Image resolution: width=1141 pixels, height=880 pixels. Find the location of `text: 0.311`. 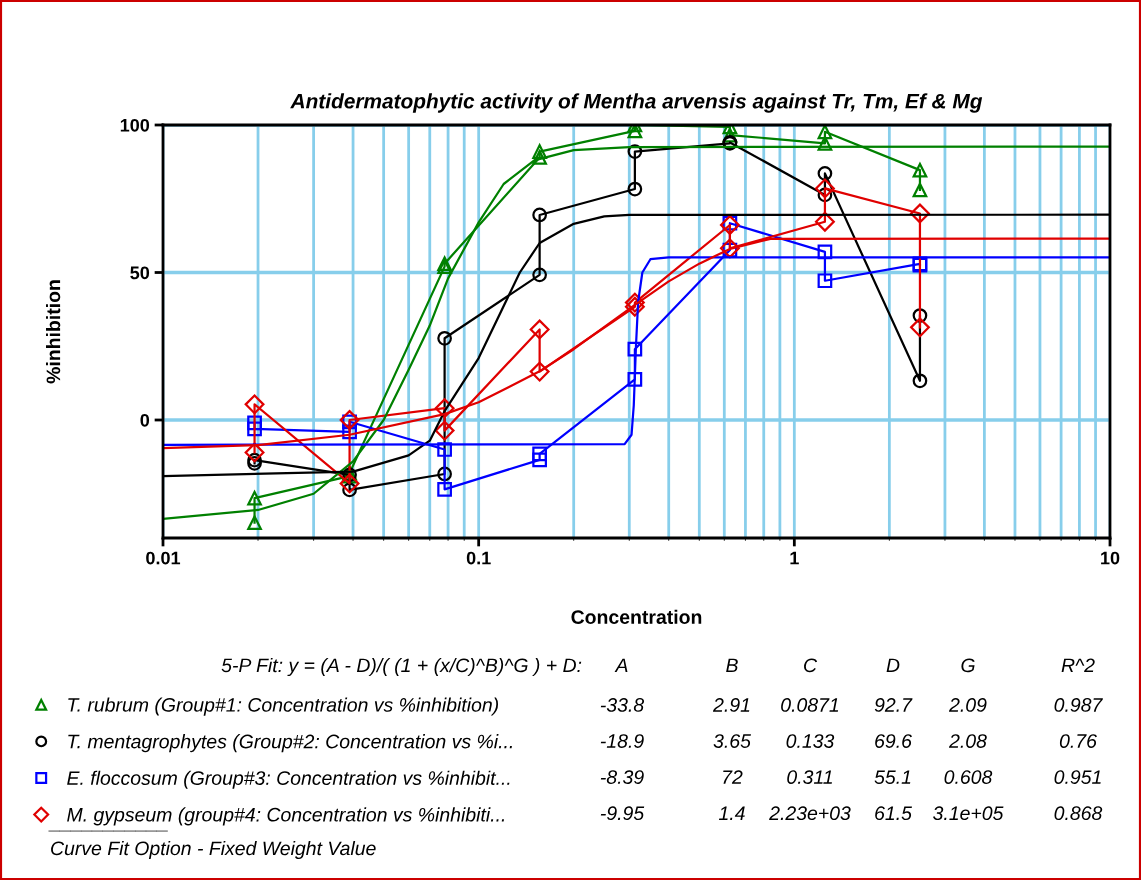

text: 0.311 is located at coordinates (809, 777).